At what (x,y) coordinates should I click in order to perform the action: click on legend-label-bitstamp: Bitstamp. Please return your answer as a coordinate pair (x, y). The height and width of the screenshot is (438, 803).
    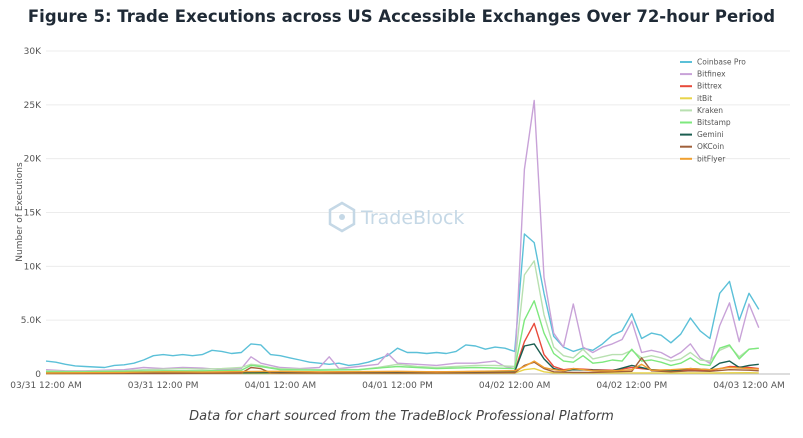
    Looking at the image, I should click on (714, 122).